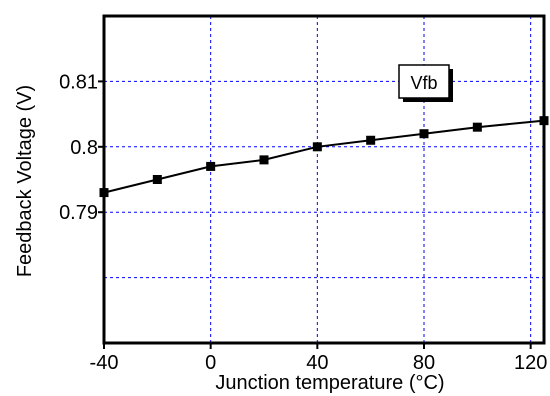 This screenshot has height=396, width=550. I want to click on y-tick-label: 0.79, so click(78, 213).